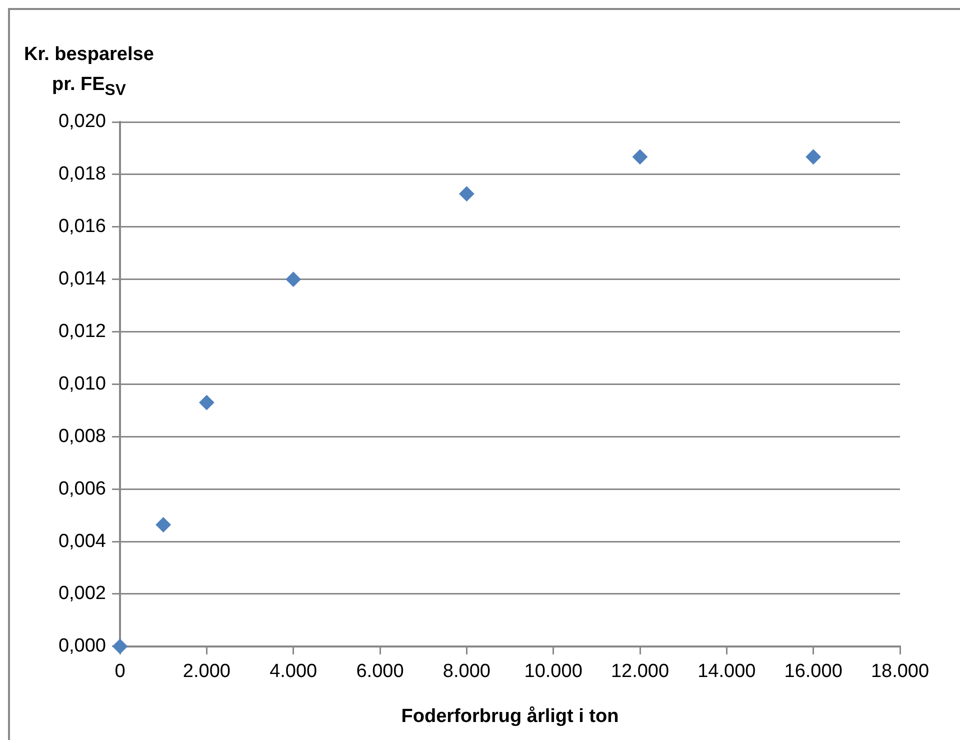 The image size is (960, 740). I want to click on y-tick-label: 0,010, so click(82, 383).